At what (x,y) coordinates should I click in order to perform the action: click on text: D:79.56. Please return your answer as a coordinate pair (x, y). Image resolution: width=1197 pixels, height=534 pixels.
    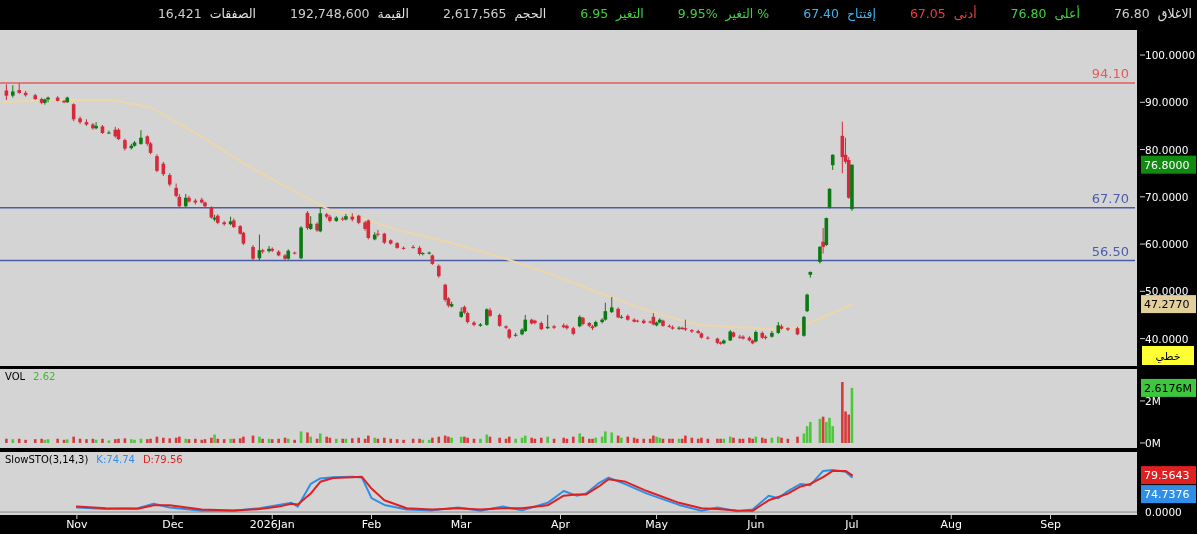
    Looking at the image, I should click on (162, 459).